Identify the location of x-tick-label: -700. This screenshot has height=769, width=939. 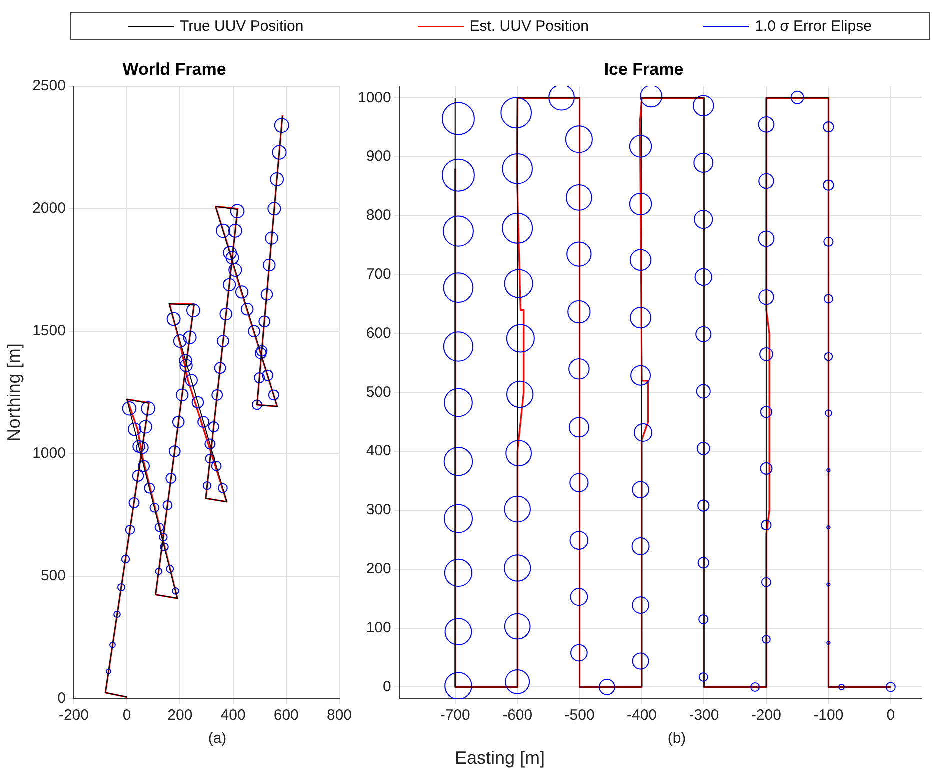
(455, 715).